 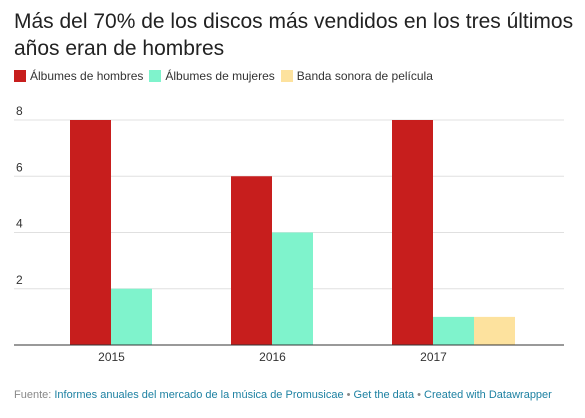 I want to click on legend-swatch-hombres, so click(x=20, y=76).